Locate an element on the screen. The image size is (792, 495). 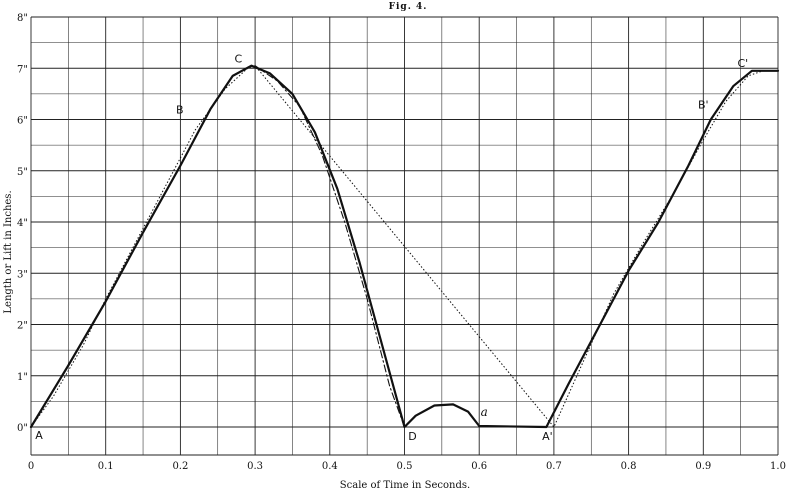
y-tick-label: 5" is located at coordinates (22, 172).